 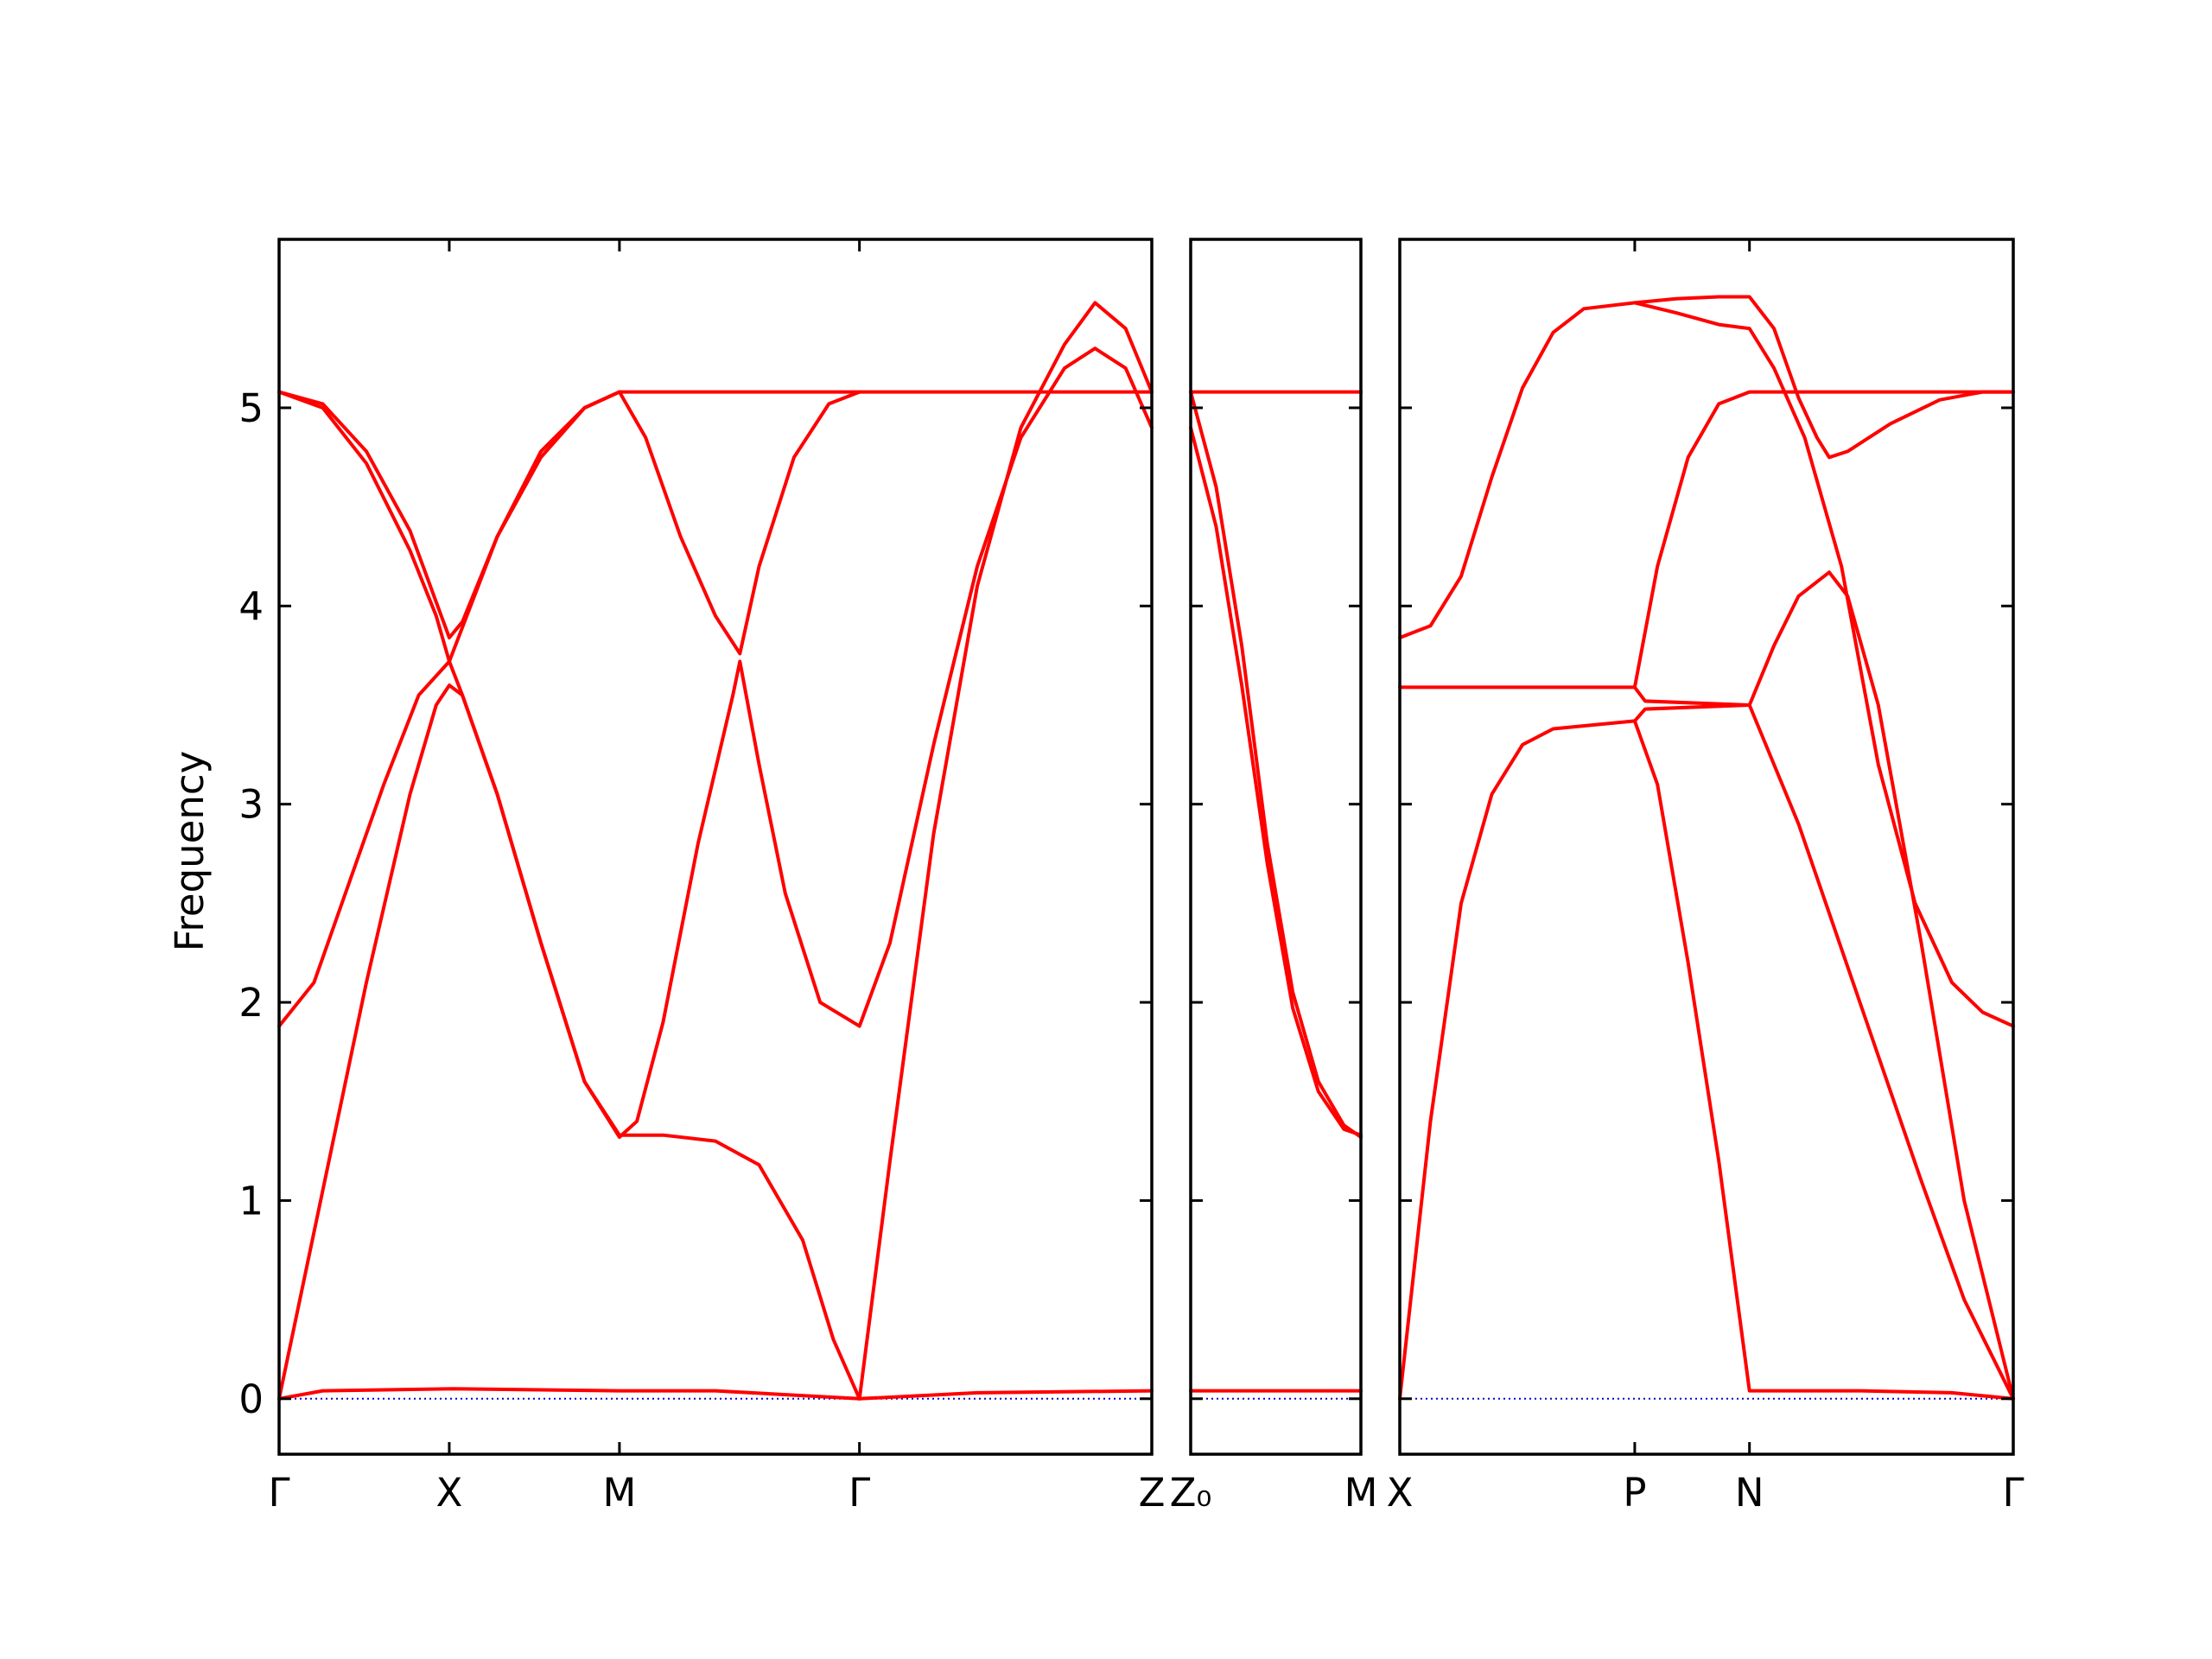 I want to click on y-tick-label: 3, so click(x=251, y=805).